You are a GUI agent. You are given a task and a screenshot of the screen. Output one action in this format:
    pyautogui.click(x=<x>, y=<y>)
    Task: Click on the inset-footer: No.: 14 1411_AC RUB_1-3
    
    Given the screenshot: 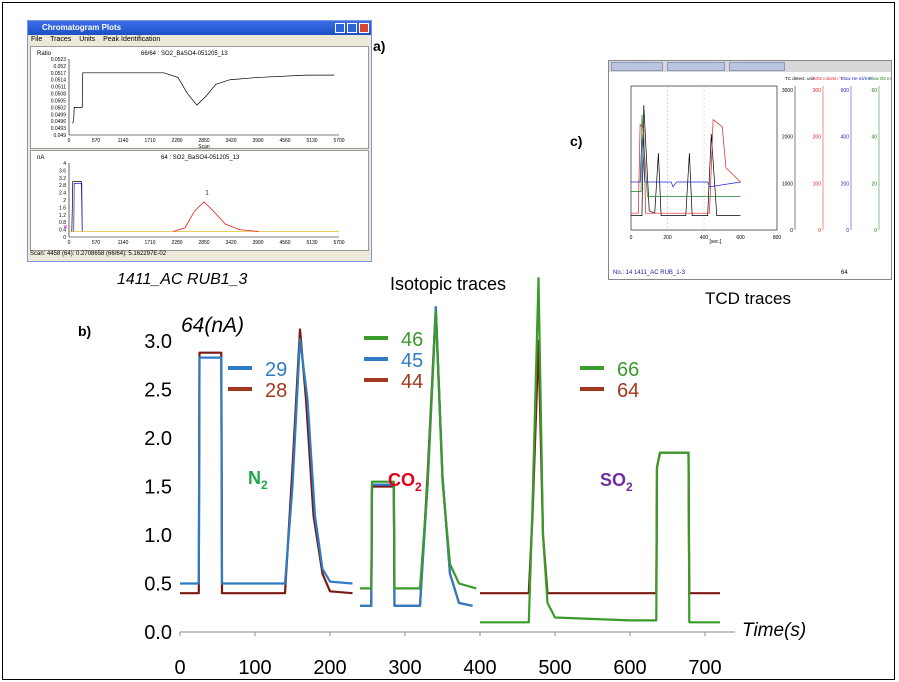 What is the action you would take?
    pyautogui.click(x=649, y=273)
    